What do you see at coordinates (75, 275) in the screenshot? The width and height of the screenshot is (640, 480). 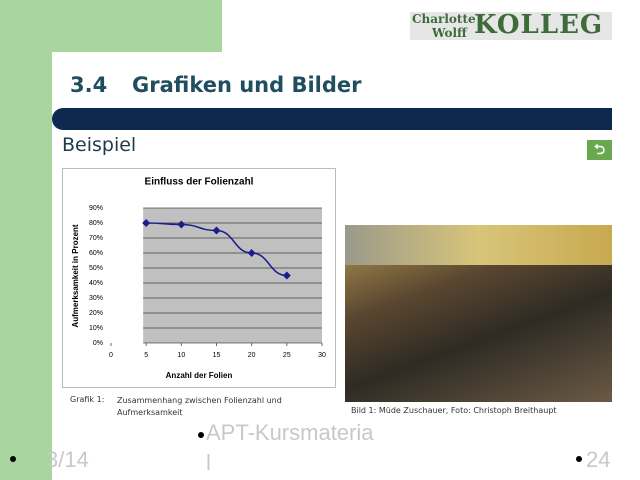 I see `y-axis-label: Aufmerksamkeit in Prozent` at bounding box center [75, 275].